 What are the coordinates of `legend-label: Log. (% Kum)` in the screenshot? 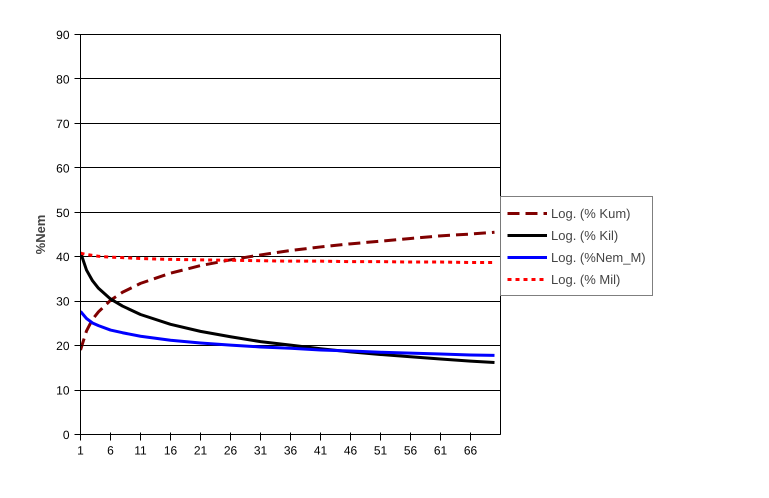 It's located at (590, 213).